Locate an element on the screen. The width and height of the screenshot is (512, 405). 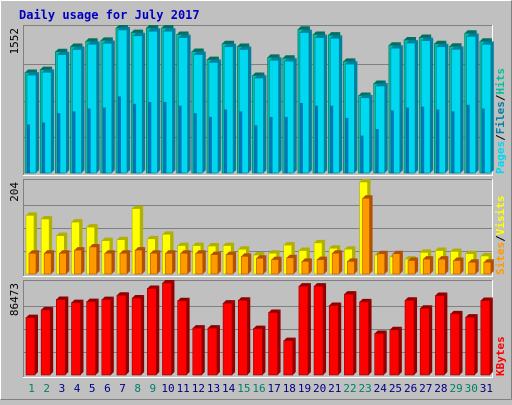
day-label: 30 is located at coordinates (471, 388).